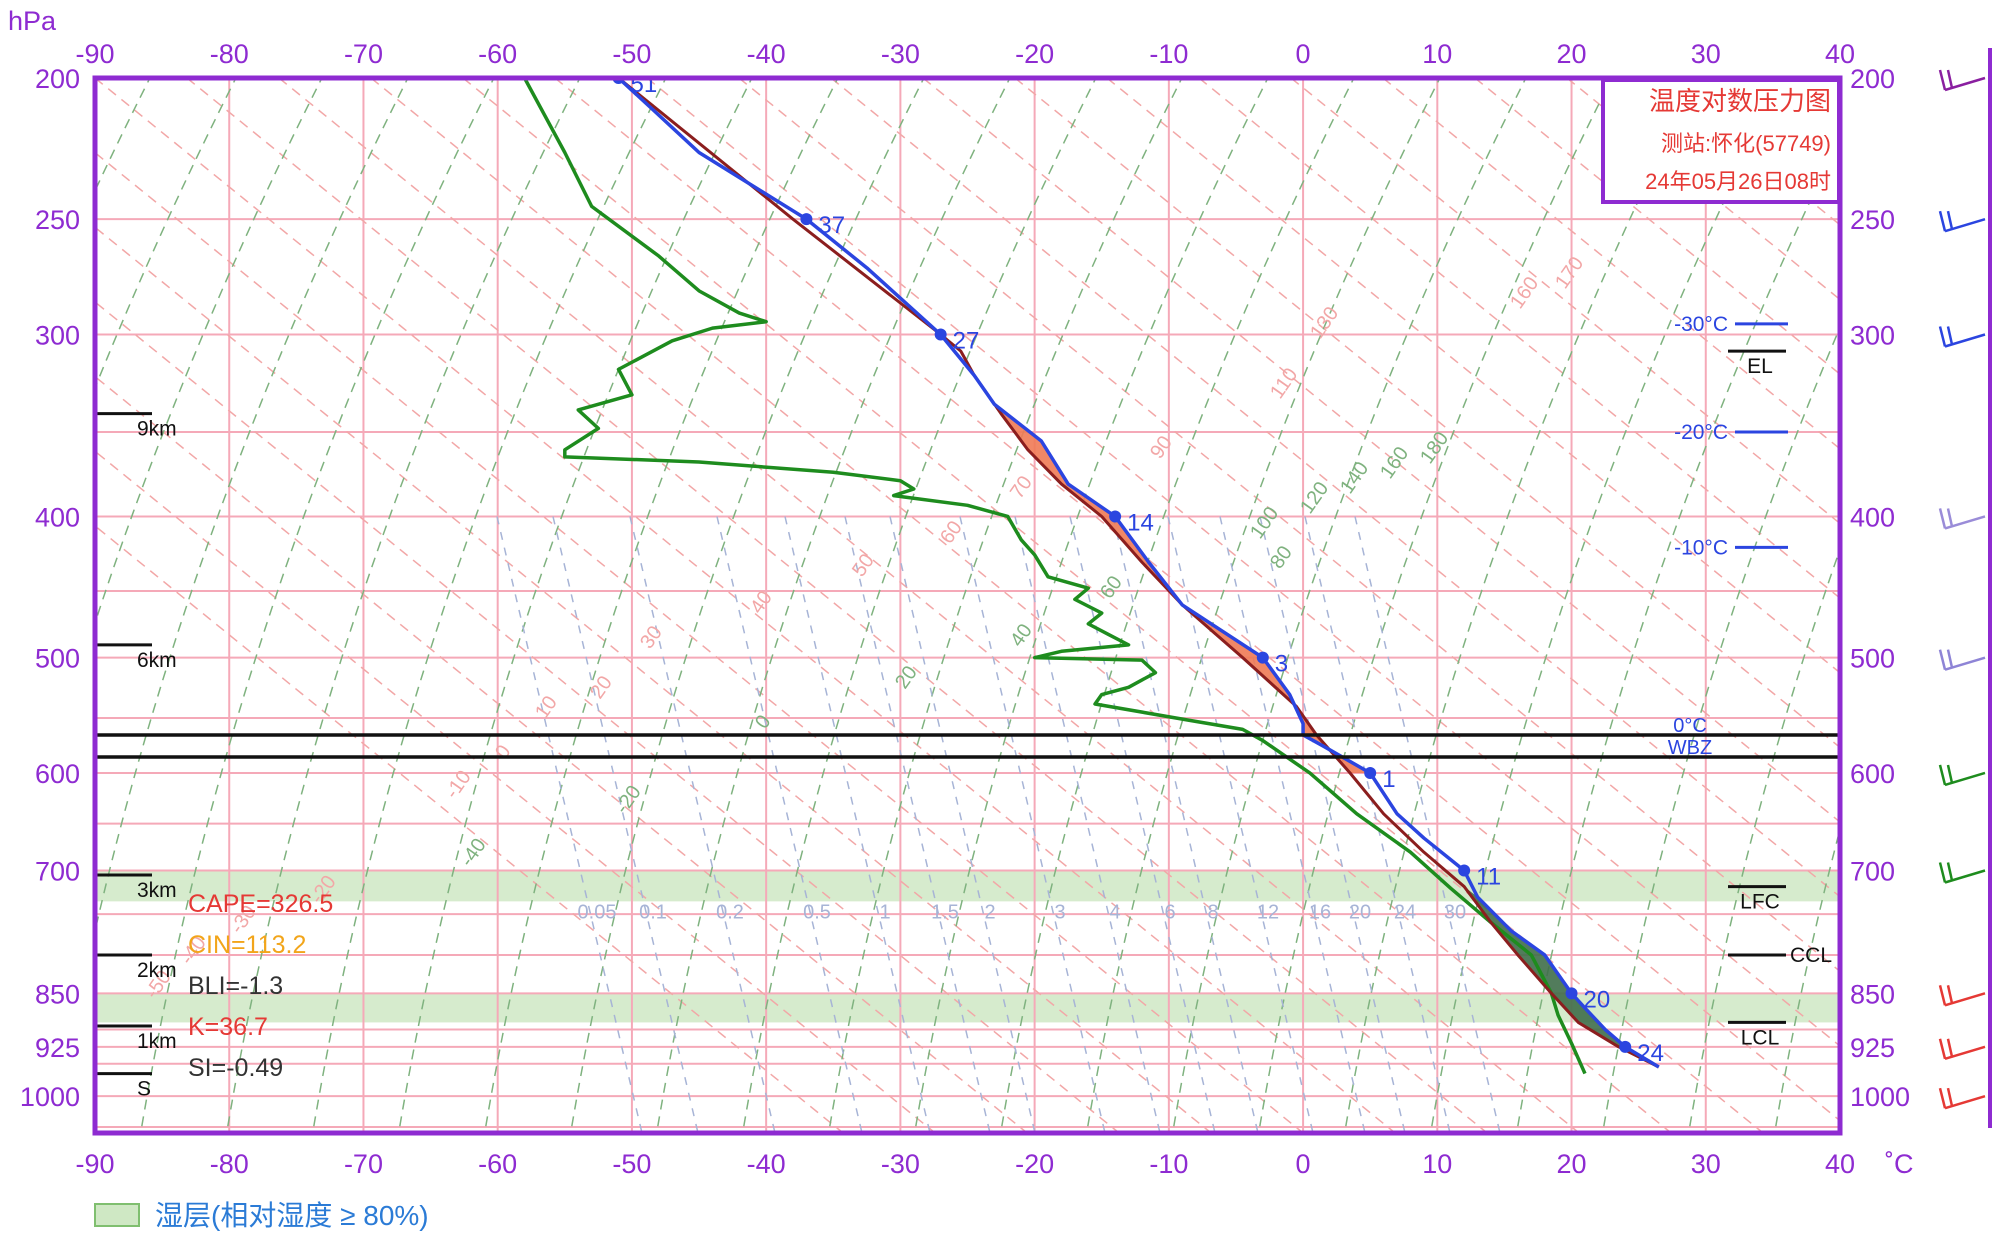 The image size is (2000, 1250). I want to click on bottom-x-tick-label: 40, so click(1840, 1164).